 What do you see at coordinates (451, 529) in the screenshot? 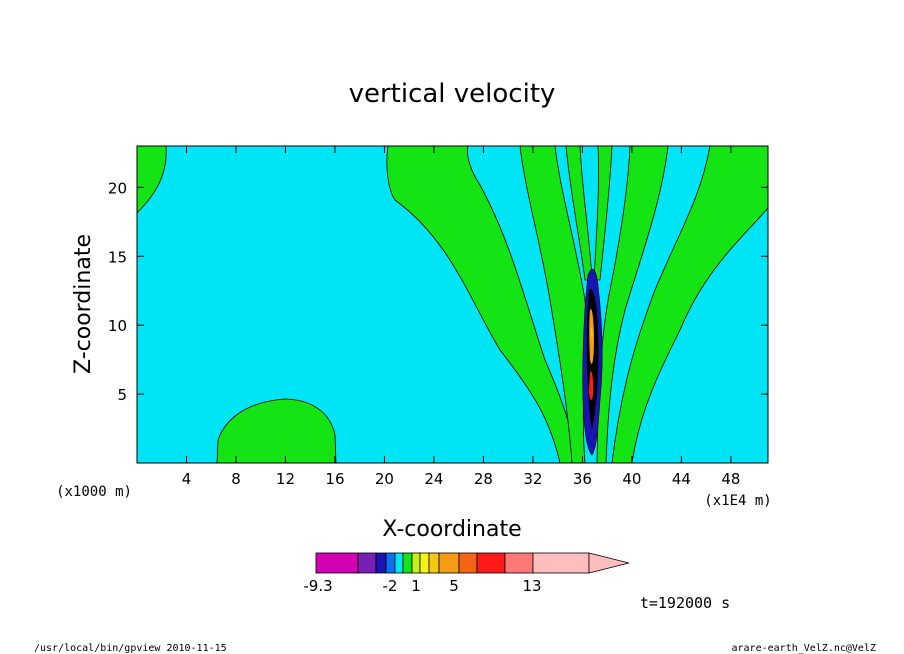
I see `x-axis-label: X-coordinate` at bounding box center [451, 529].